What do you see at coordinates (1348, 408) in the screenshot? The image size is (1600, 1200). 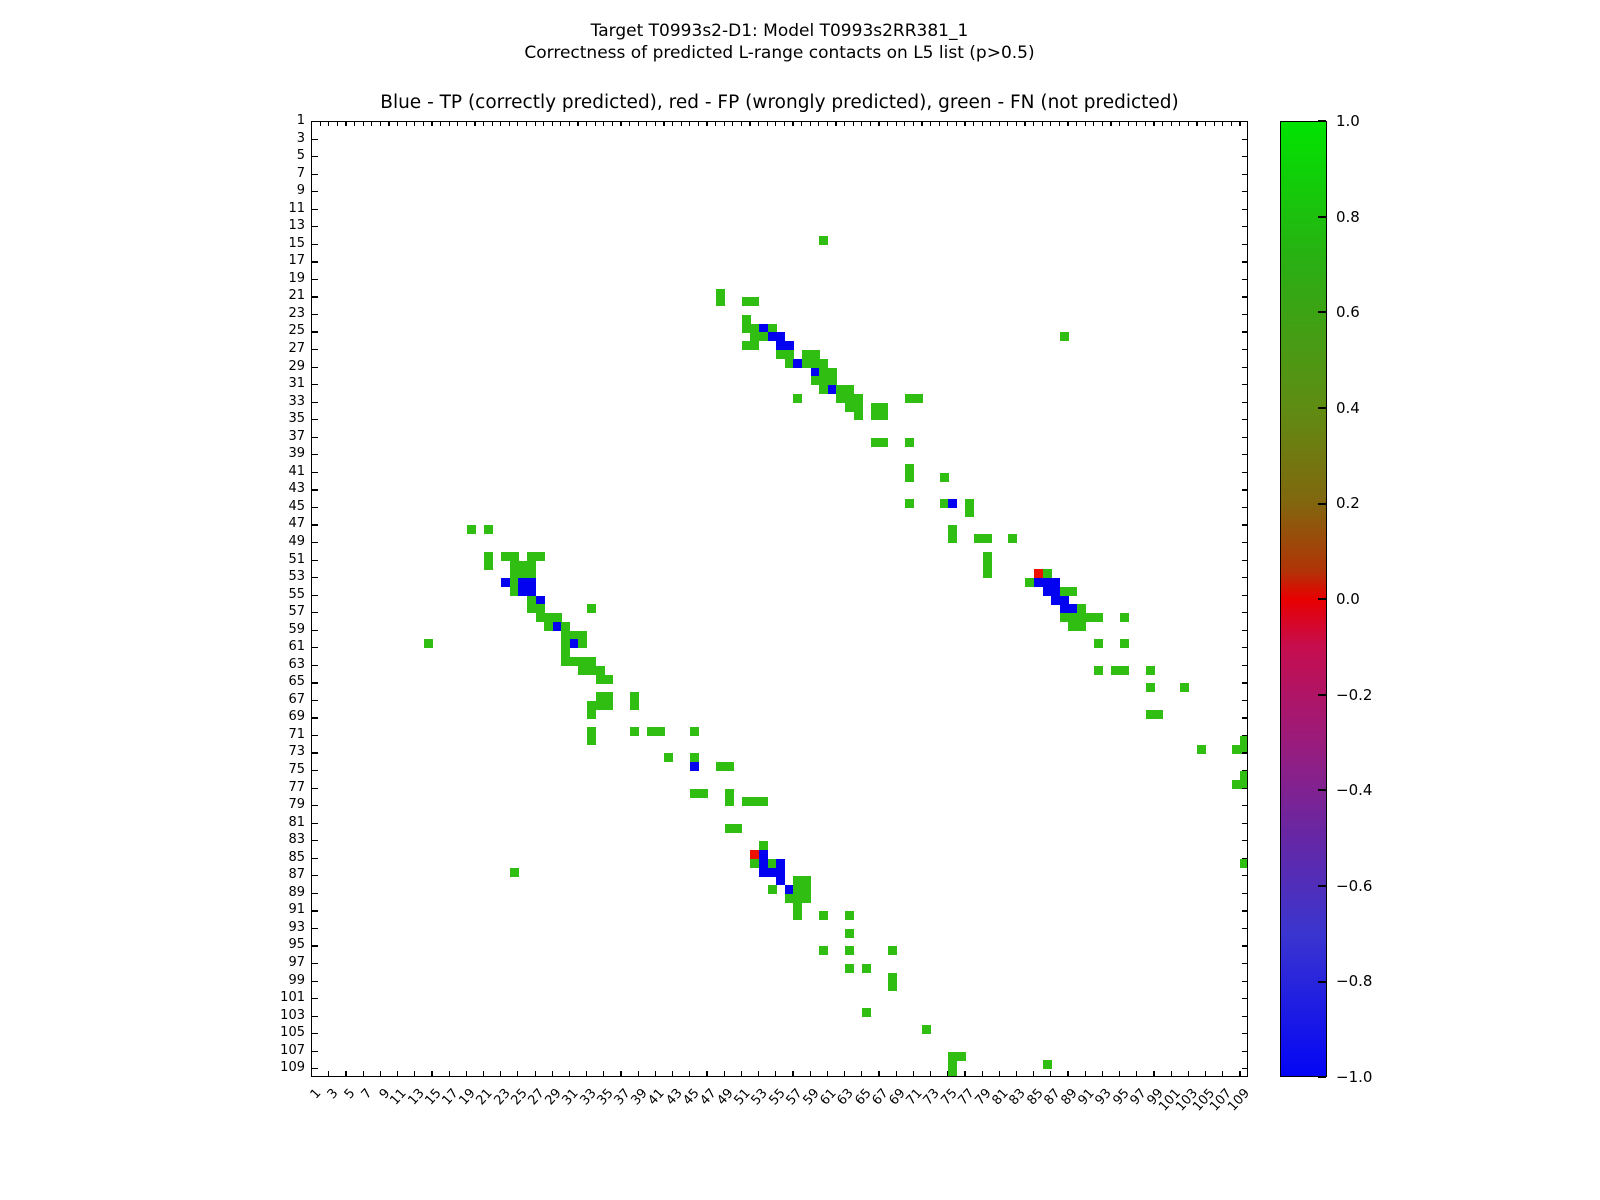 I see `colorbar-tick-label: 0.4` at bounding box center [1348, 408].